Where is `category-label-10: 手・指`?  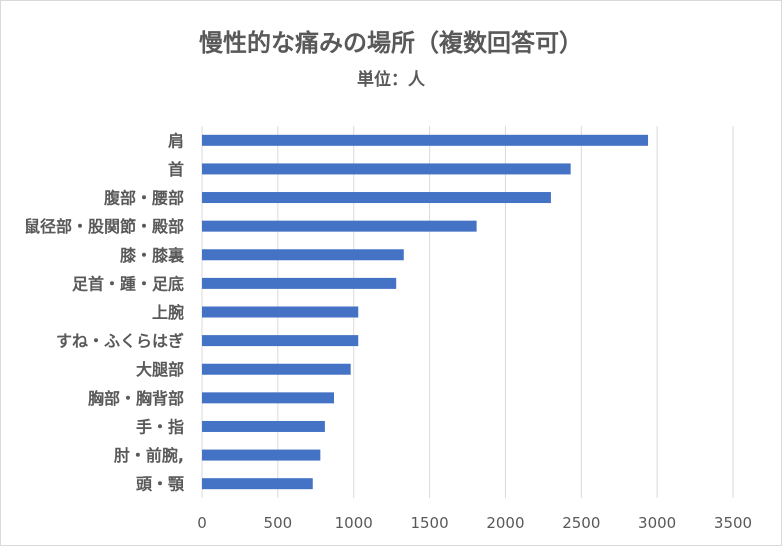
category-label-10: 手・指 is located at coordinates (160, 426).